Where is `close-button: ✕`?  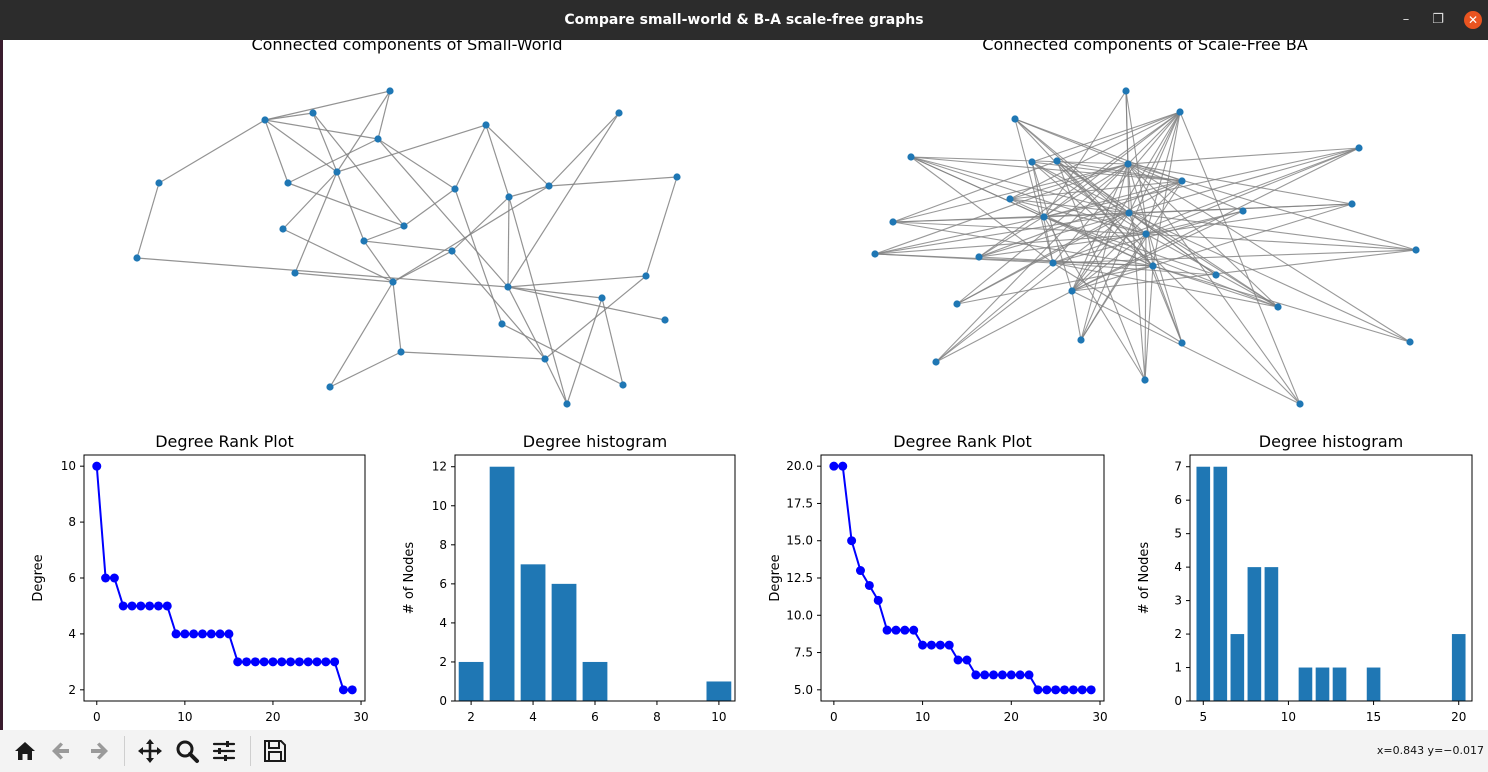 close-button: ✕ is located at coordinates (1473, 20).